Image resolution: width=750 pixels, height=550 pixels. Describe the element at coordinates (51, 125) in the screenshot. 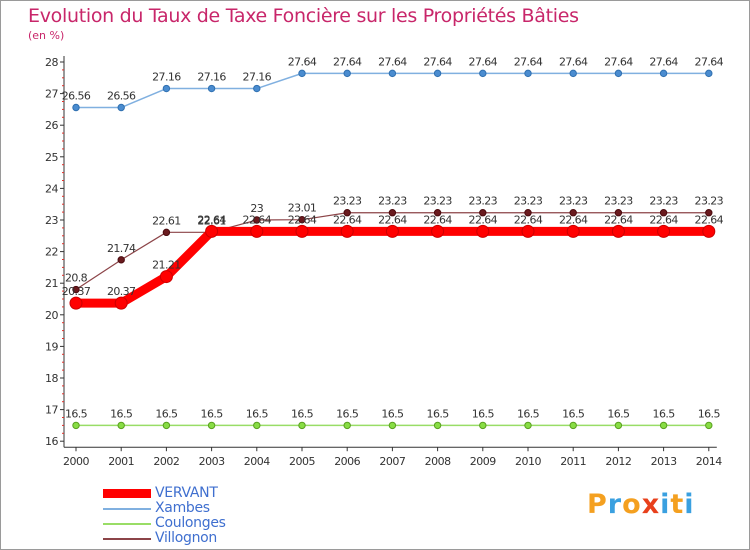

I see `y-tick-label: 26` at that location.